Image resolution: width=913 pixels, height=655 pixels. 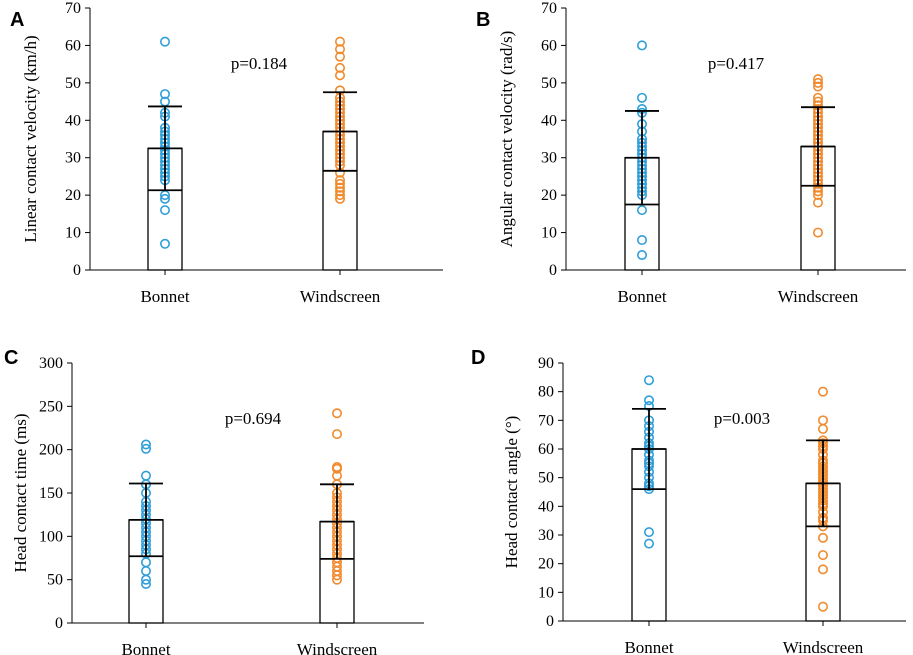 What do you see at coordinates (736, 63) in the screenshot?
I see `p-value-b: p=0.417` at bounding box center [736, 63].